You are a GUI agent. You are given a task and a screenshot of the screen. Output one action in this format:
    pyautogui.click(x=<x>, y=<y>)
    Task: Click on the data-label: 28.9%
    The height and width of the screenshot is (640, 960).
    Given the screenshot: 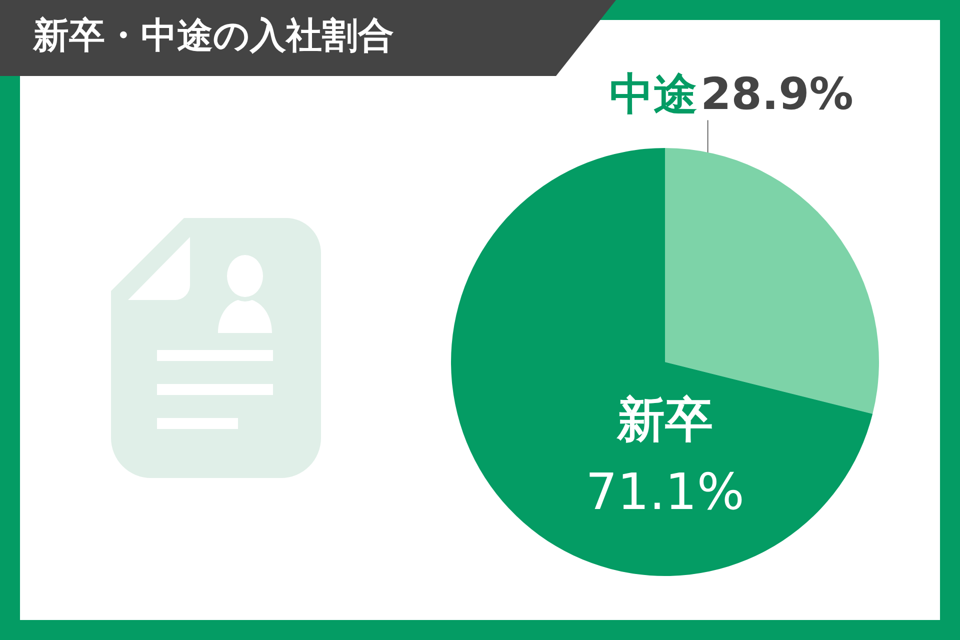 What is the action you would take?
    pyautogui.click(x=777, y=94)
    